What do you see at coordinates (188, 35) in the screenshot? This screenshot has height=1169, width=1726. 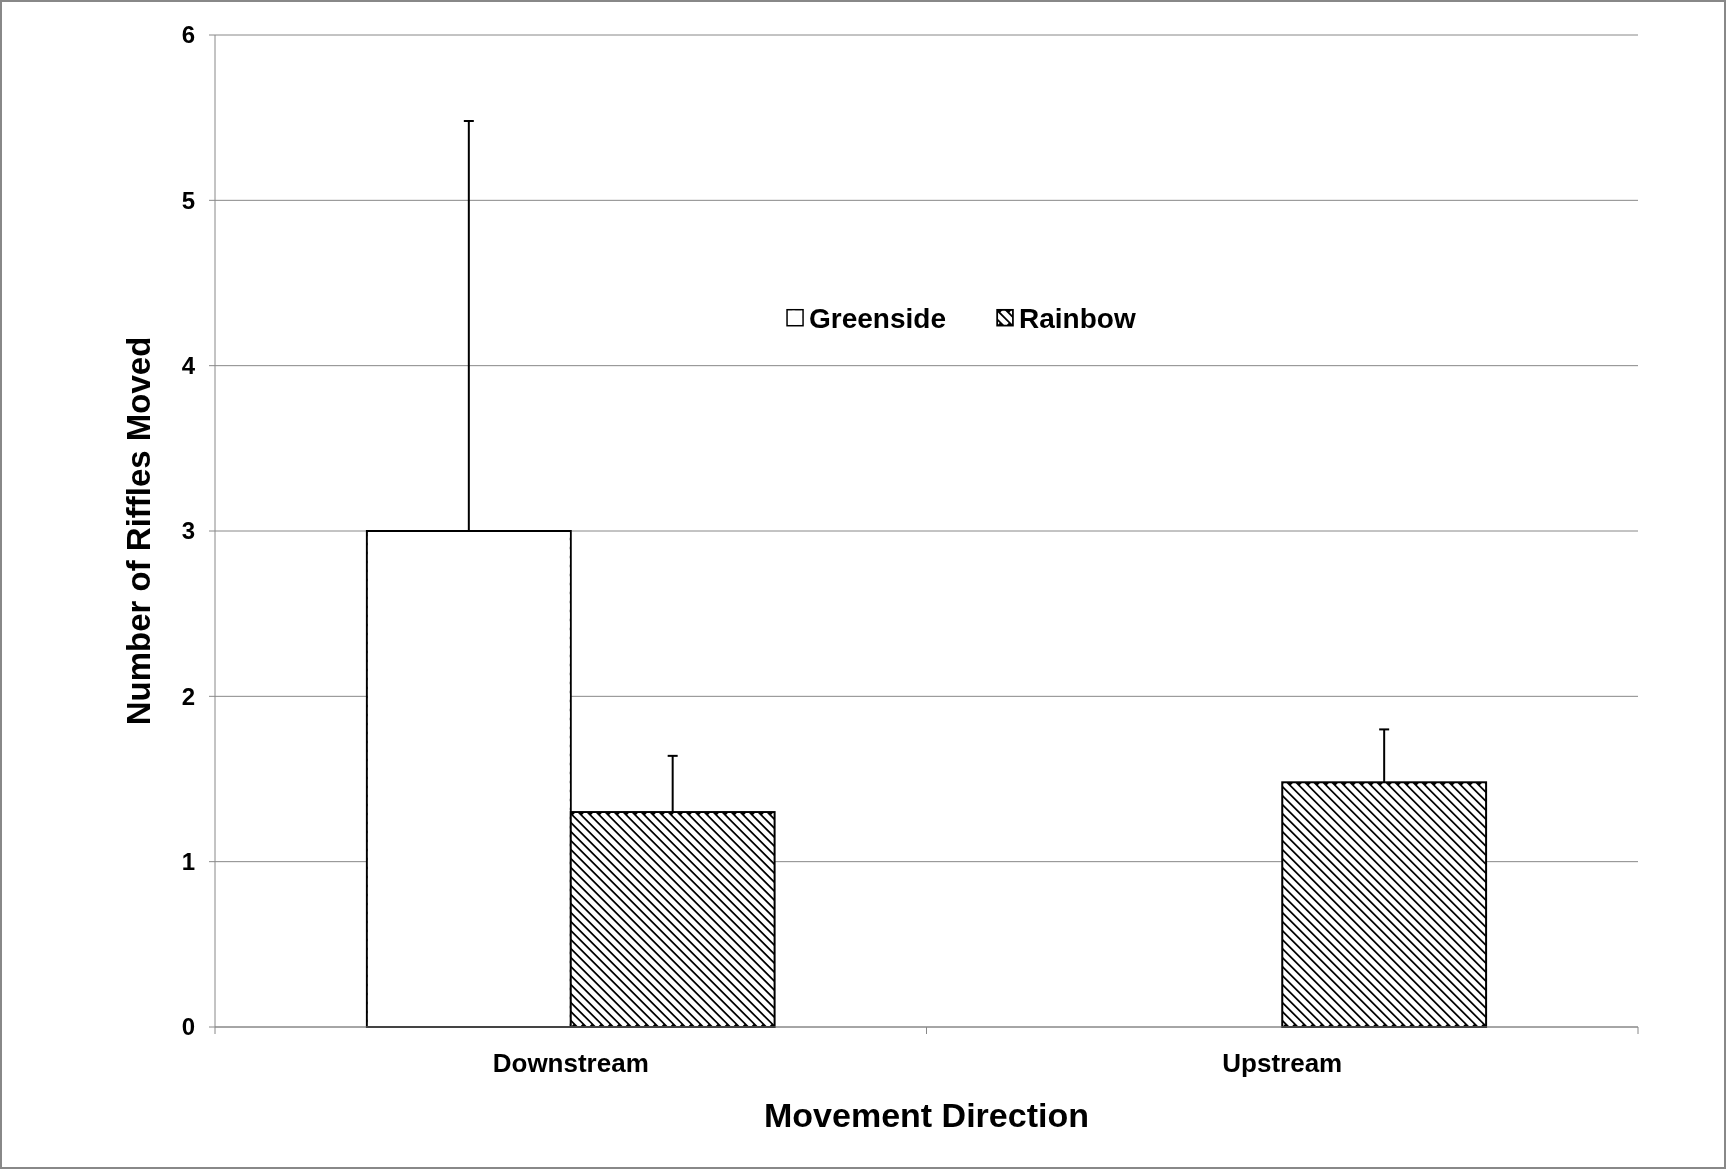 I see `y-tick-label: 6` at bounding box center [188, 35].